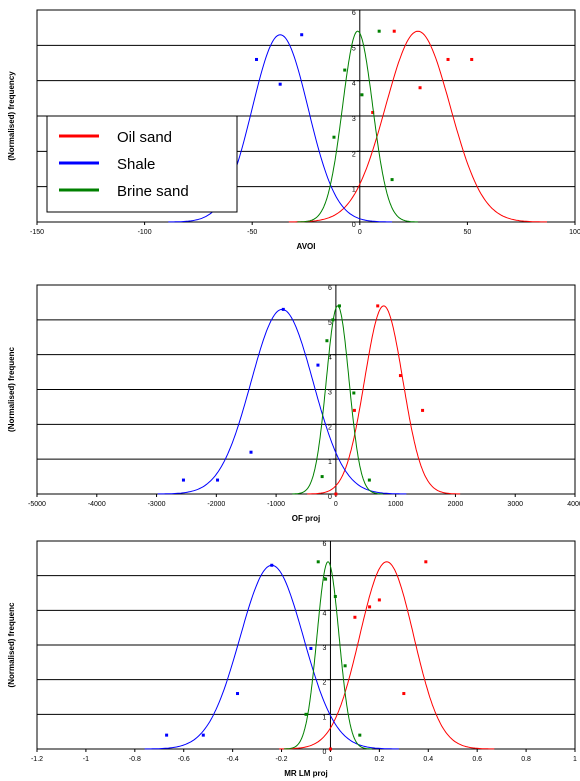 The image size is (580, 781). Describe the element at coordinates (456, 504) in the screenshot. I see `x-tick-label: 2000` at that location.